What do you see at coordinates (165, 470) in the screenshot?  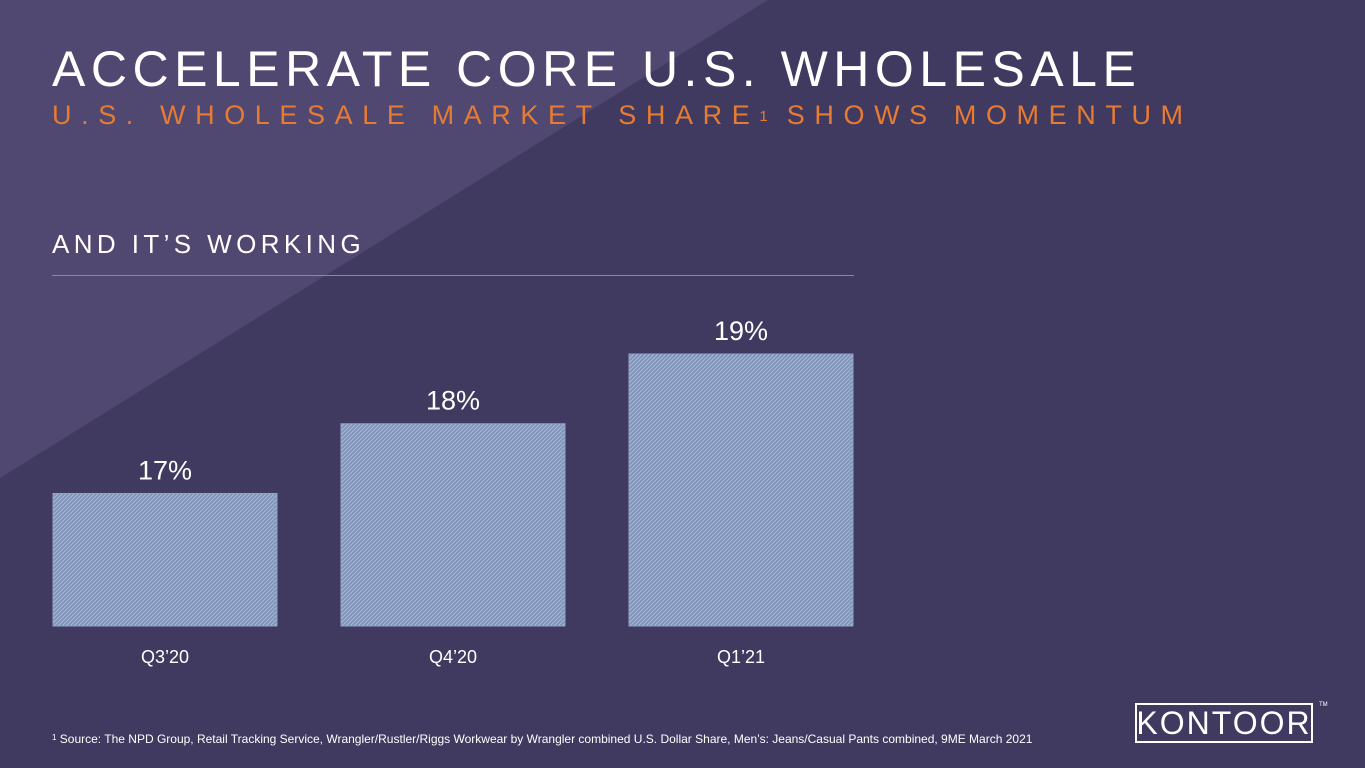 I see `value-label-q3-20: 17%` at bounding box center [165, 470].